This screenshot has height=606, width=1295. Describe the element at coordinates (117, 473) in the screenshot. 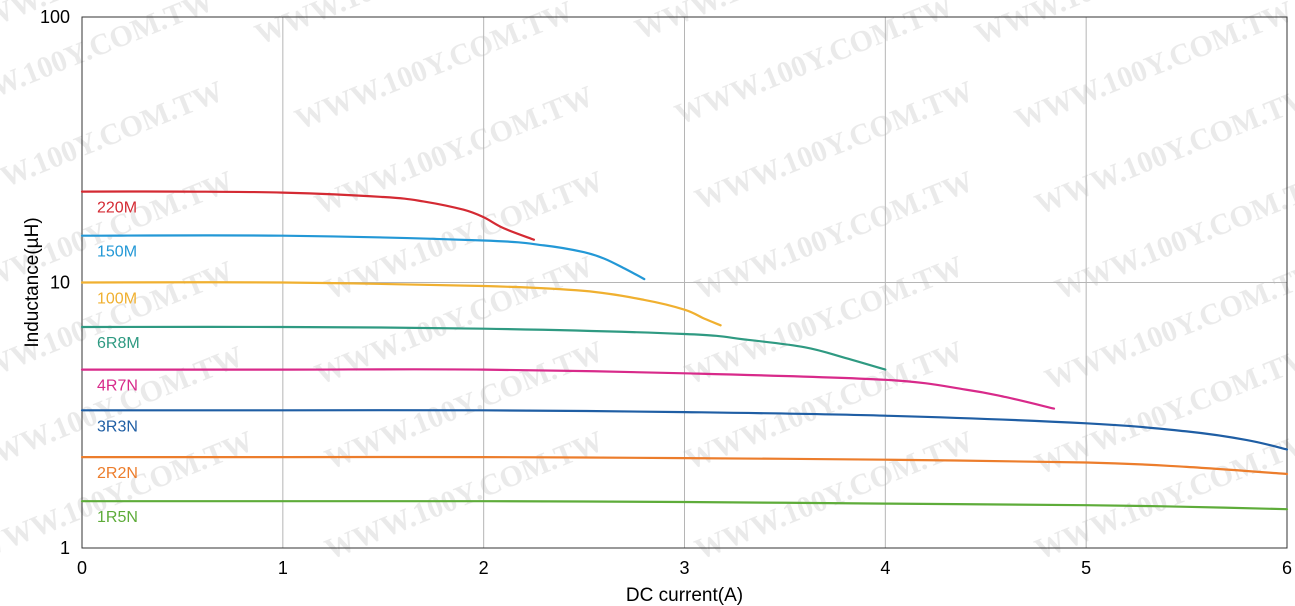

I see `series-label-2r2n: 2R2N` at that location.